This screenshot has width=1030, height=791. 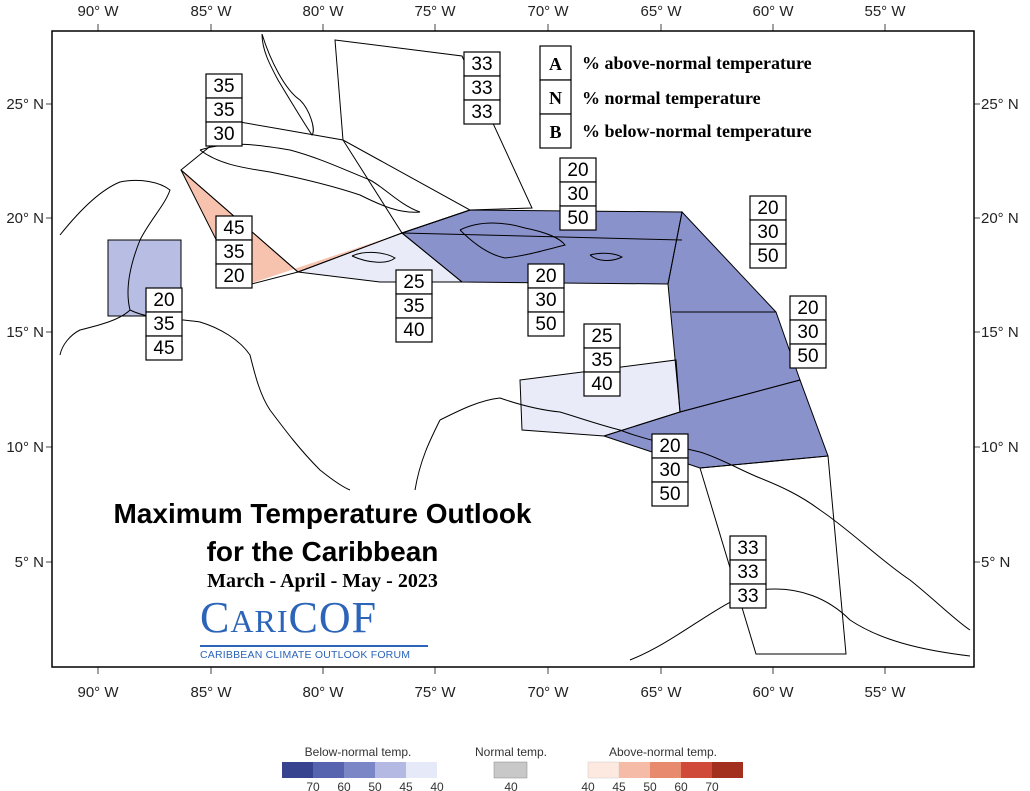 What do you see at coordinates (322, 513) in the screenshot?
I see `map-title: Maximum Temperature Outlook` at bounding box center [322, 513].